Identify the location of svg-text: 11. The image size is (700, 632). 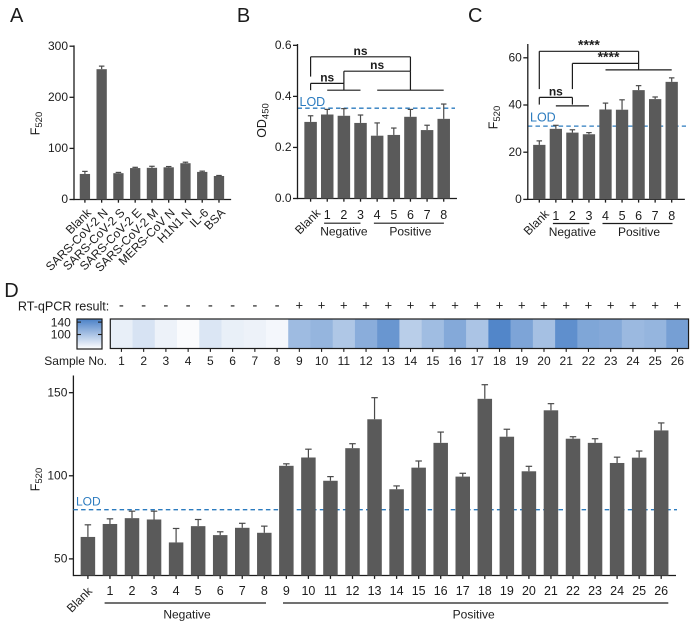
(330, 591).